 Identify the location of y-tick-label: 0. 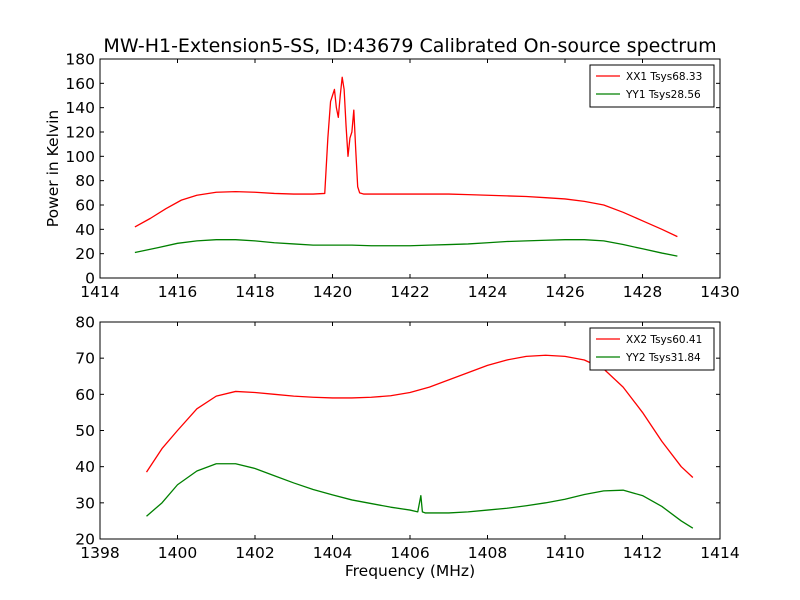
(90, 279).